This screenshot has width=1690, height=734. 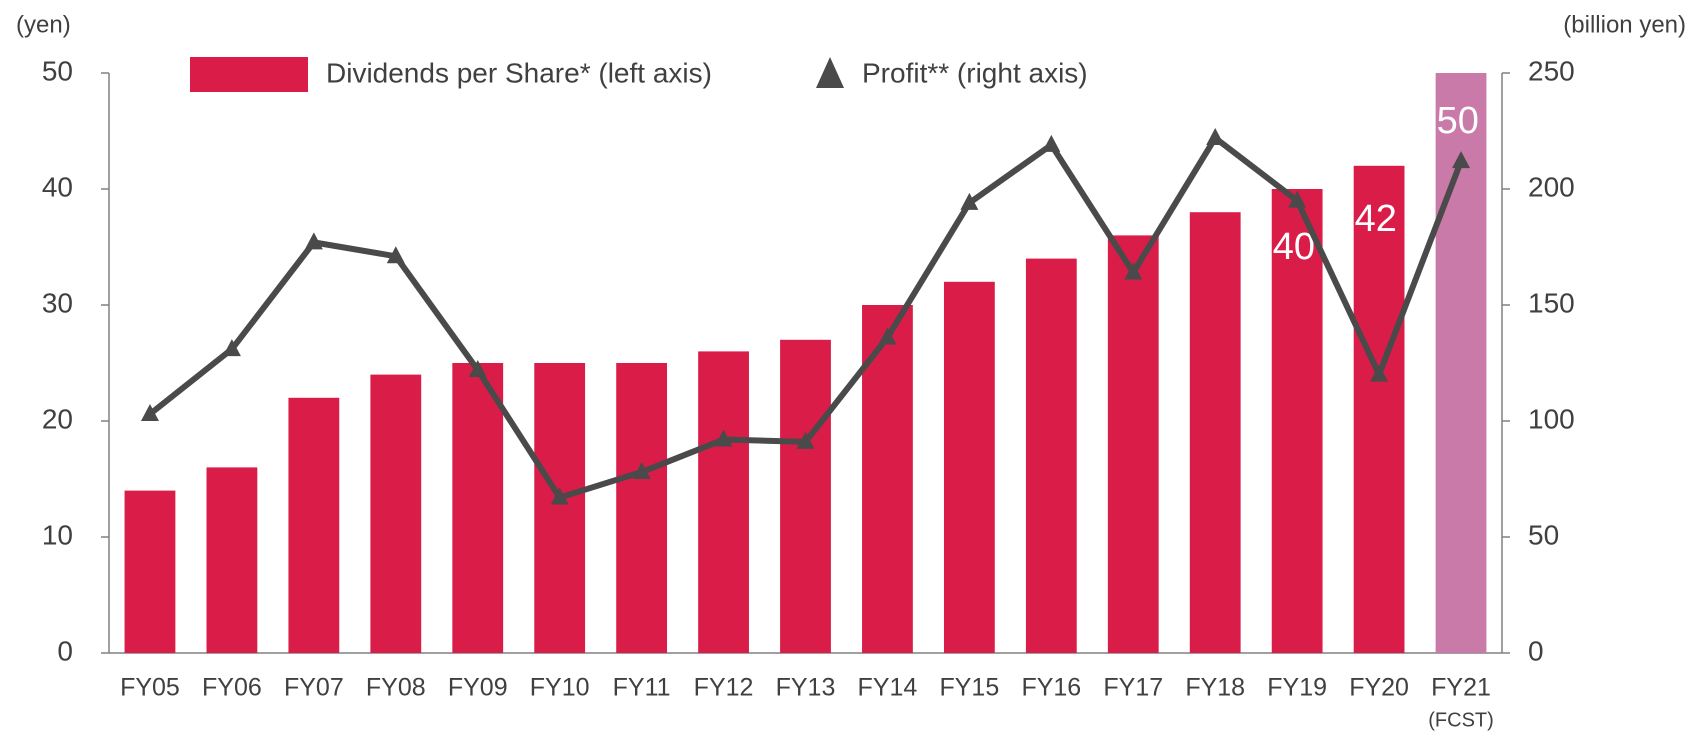 What do you see at coordinates (1461, 688) in the screenshot?
I see `x-tick-label: FY21` at bounding box center [1461, 688].